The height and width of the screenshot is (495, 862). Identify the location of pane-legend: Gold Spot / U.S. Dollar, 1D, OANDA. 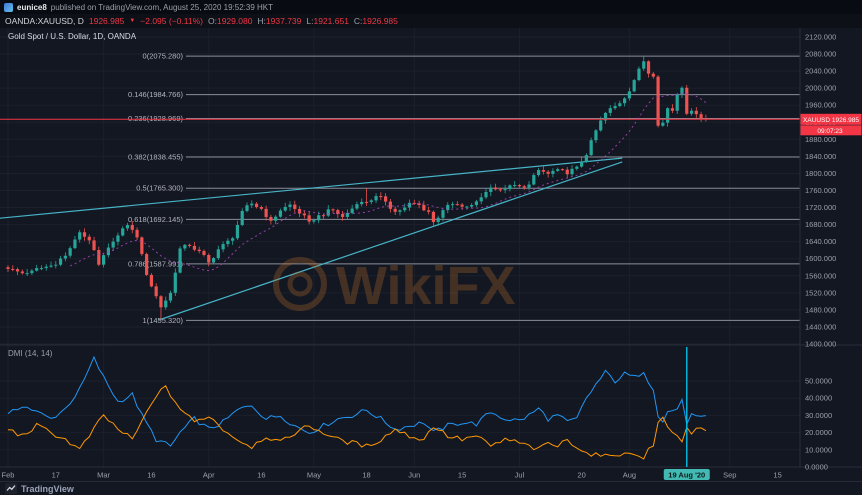
(72, 36).